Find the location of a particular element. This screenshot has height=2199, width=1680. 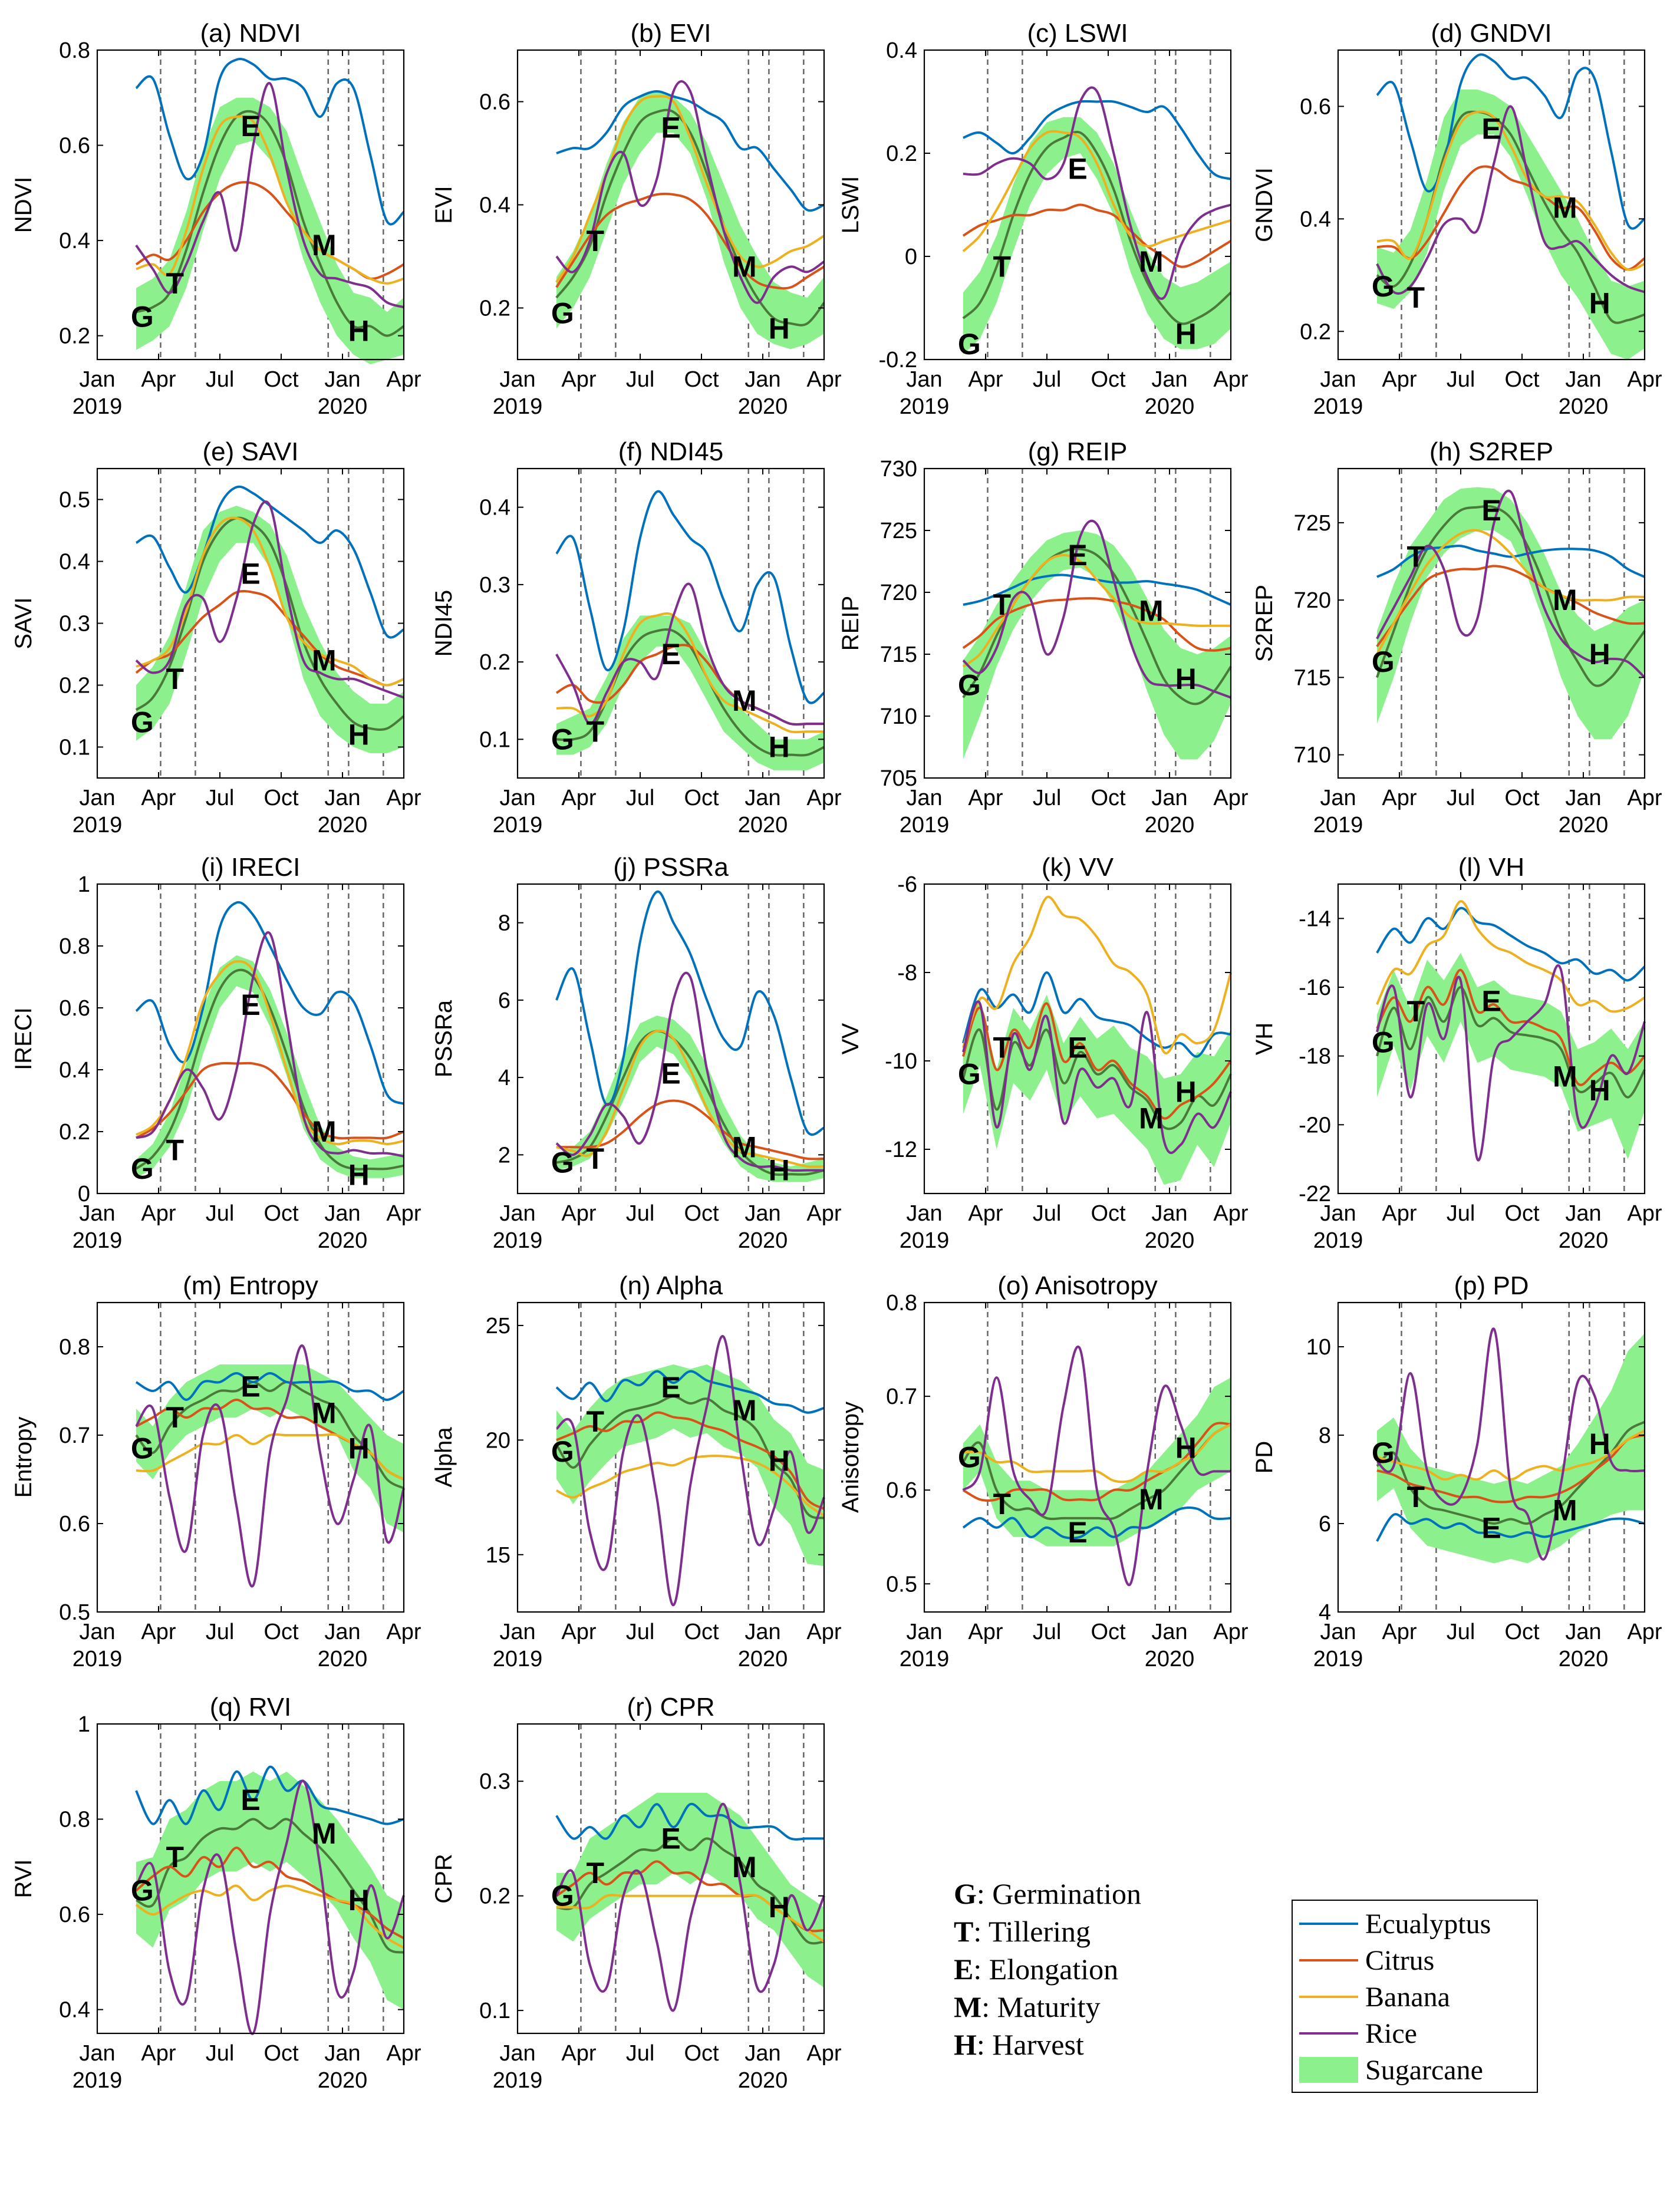

subplot-title: (k) VV is located at coordinates (1078, 867).